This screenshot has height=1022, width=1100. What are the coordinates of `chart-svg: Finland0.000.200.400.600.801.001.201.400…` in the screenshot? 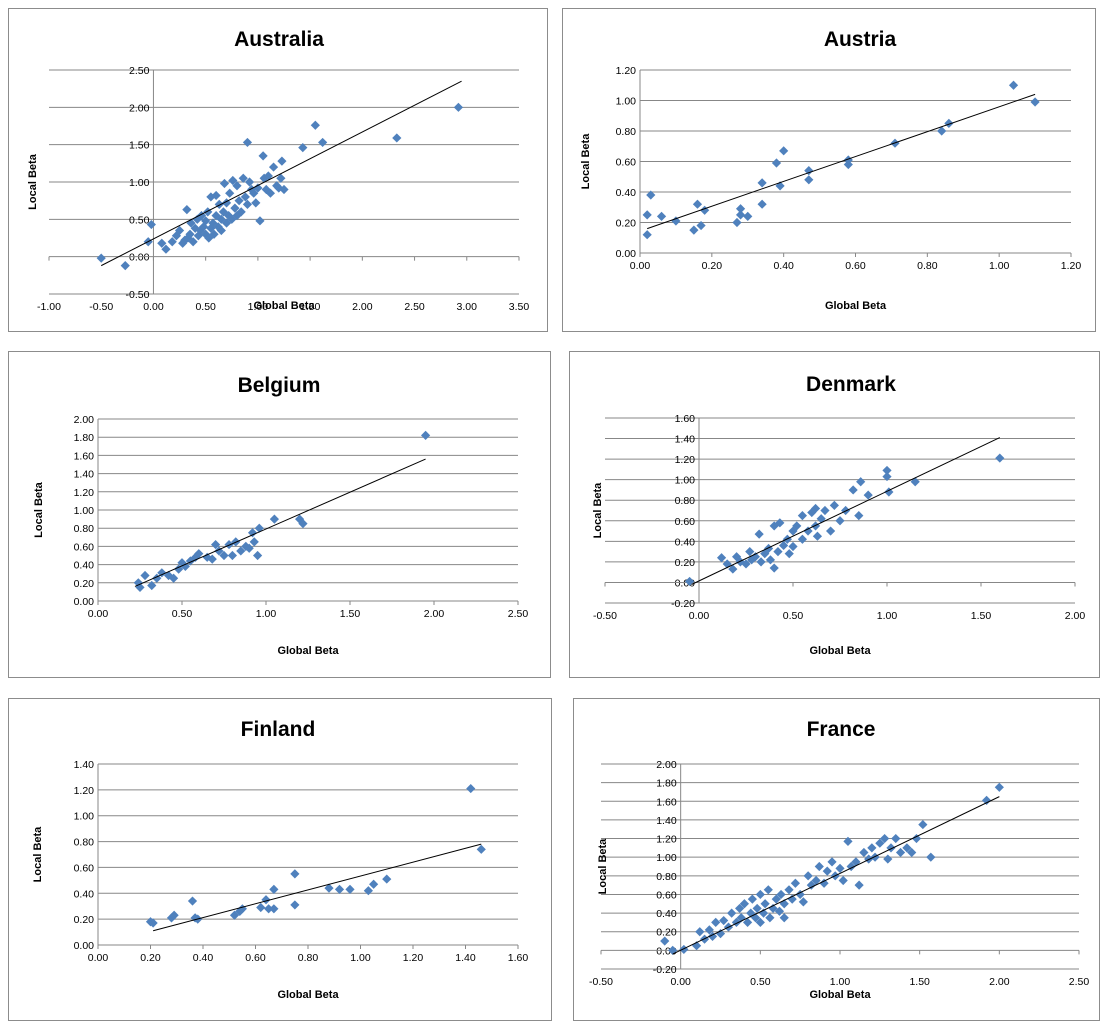 It's located at (280, 859).